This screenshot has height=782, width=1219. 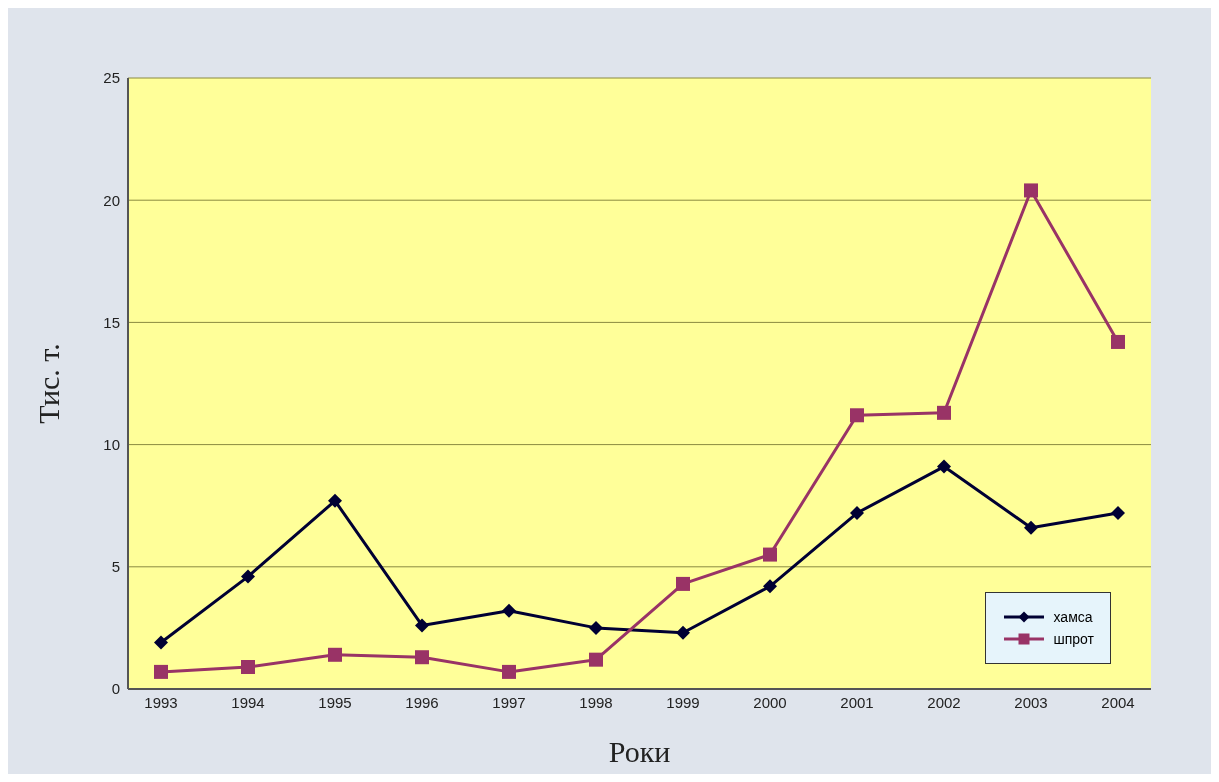 I want to click on y-axis-title: Тис. т., so click(x=48, y=383).